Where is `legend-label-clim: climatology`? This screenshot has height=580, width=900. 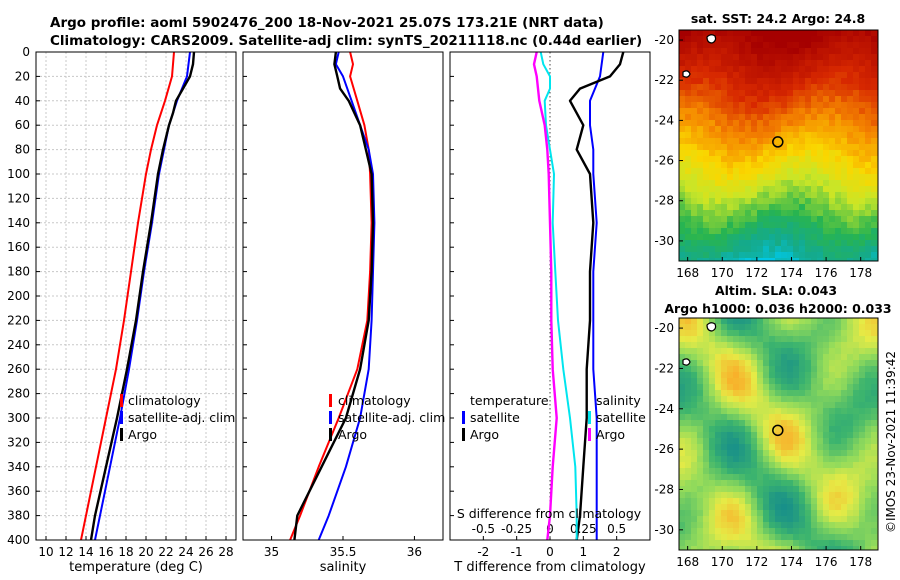
legend-label-clim: climatology is located at coordinates (164, 400).